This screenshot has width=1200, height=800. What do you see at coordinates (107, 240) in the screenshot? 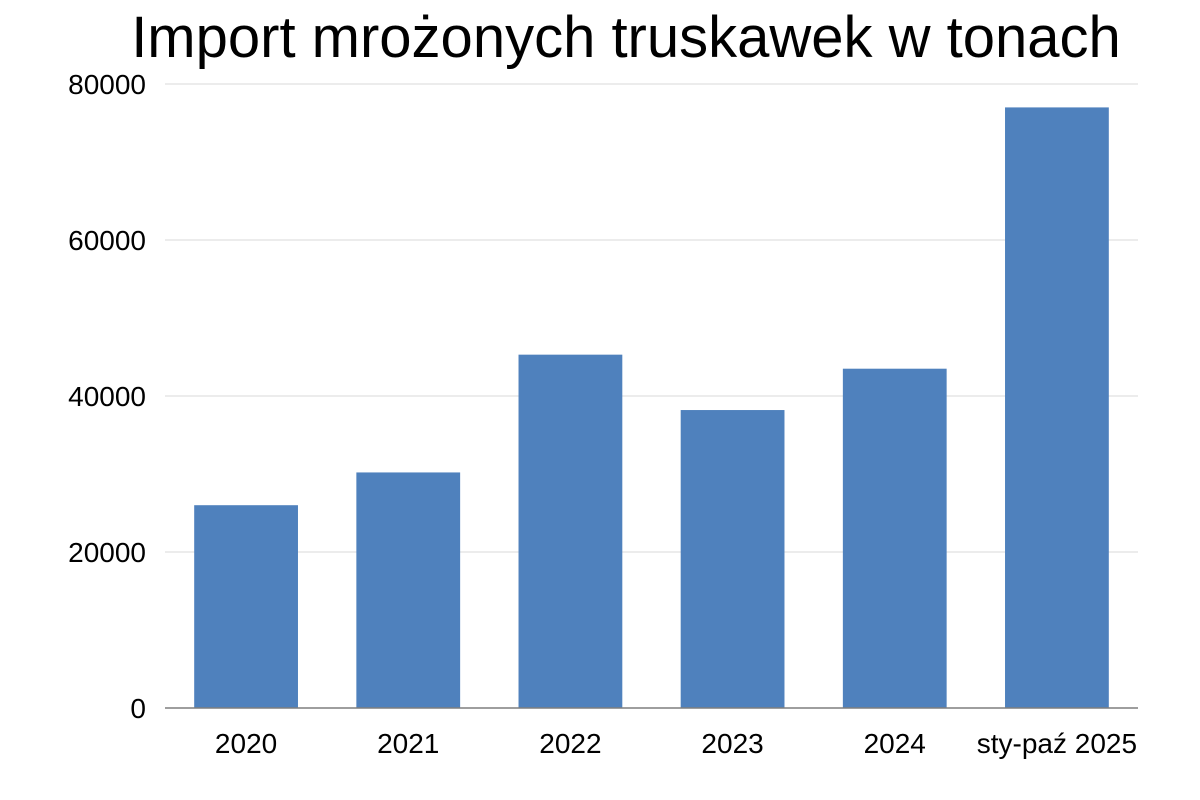
I see `y-tick-label: 60000` at bounding box center [107, 240].